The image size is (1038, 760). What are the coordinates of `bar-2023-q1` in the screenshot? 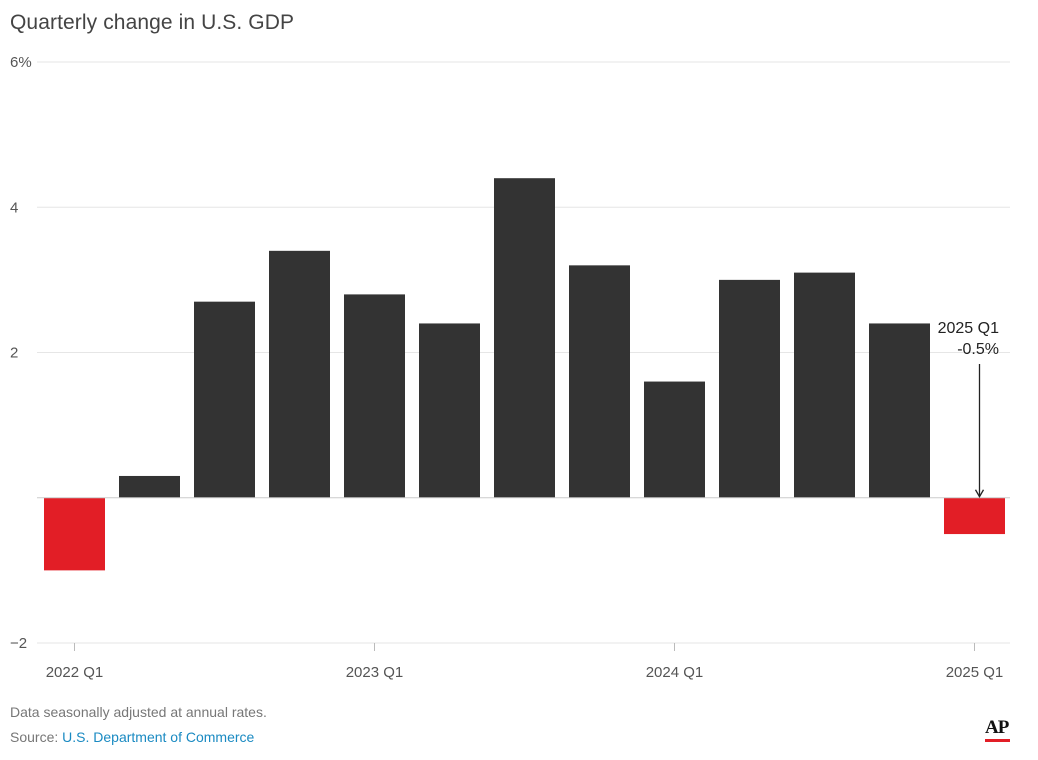 It's located at (374, 396).